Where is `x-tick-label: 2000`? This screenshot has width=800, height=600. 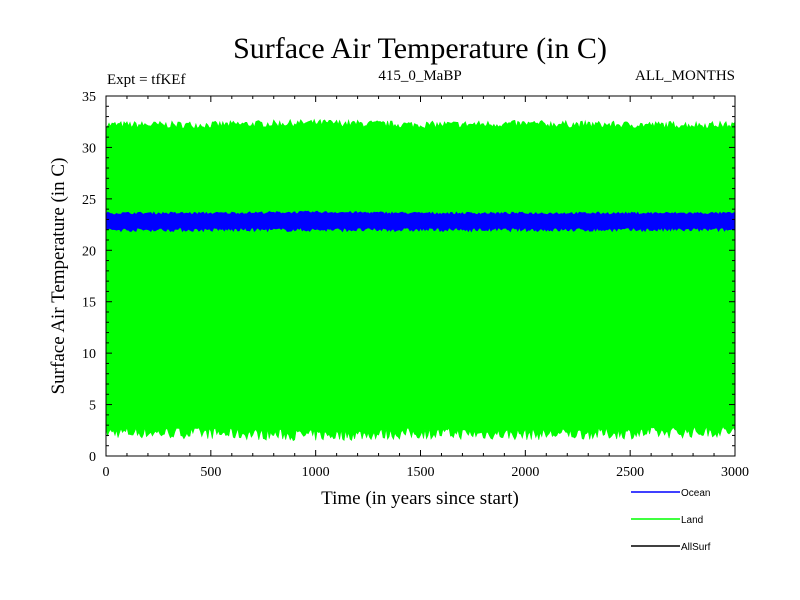
x-tick-label: 2000 is located at coordinates (525, 472).